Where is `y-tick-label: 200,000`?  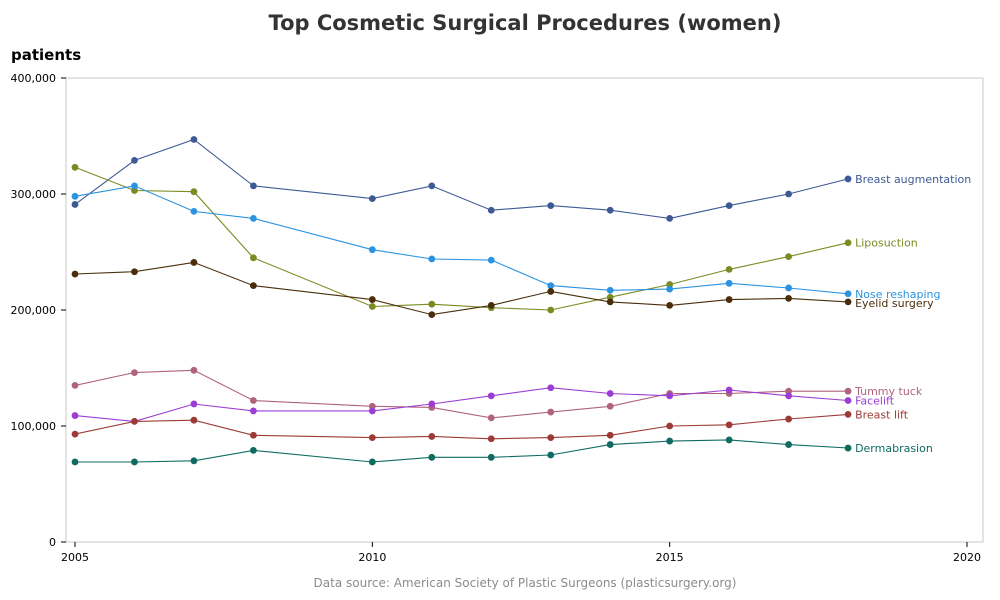
y-tick-label: 200,000 is located at coordinates (34, 310).